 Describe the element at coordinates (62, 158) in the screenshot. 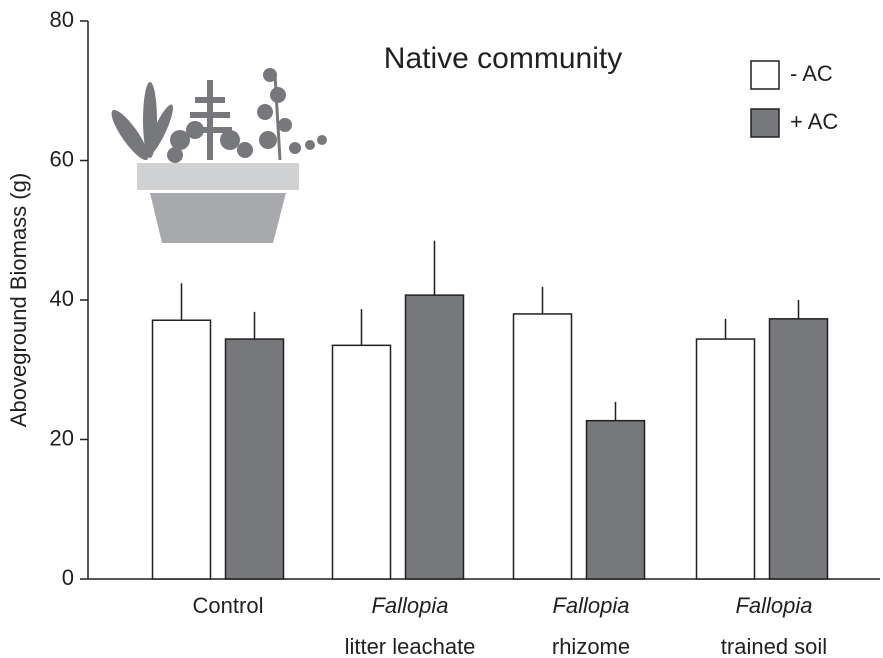

I see `y-tick-label: 60` at that location.